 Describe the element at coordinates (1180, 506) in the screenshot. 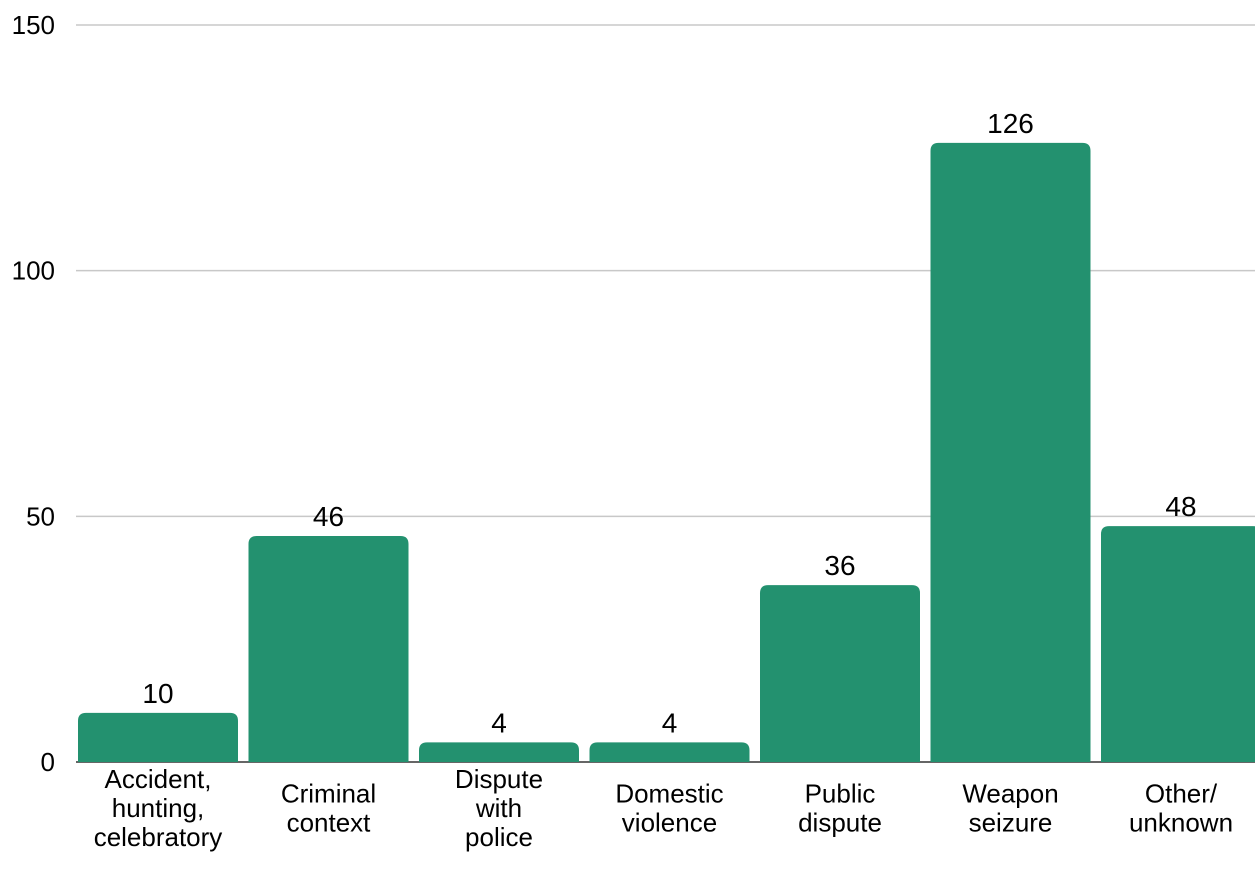

I see `data-label: 48` at that location.